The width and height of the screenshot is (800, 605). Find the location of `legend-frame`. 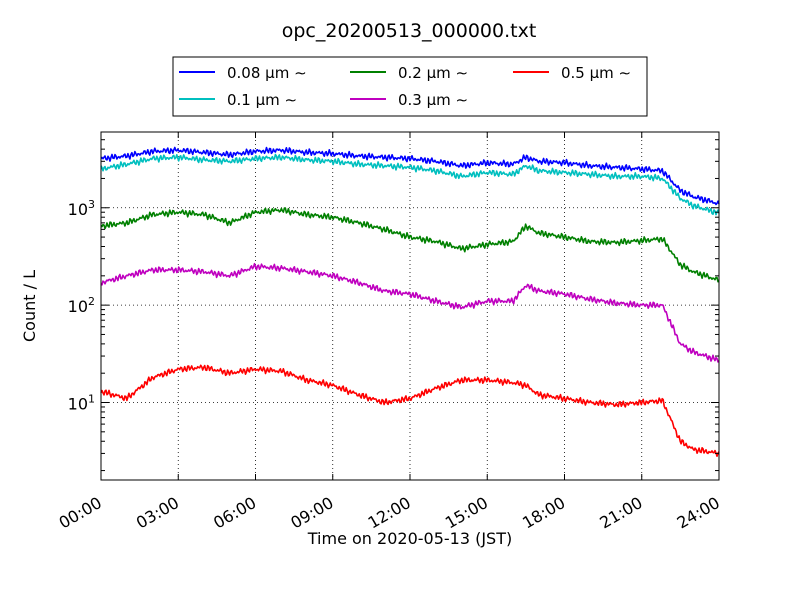

legend-frame is located at coordinates (410, 86).